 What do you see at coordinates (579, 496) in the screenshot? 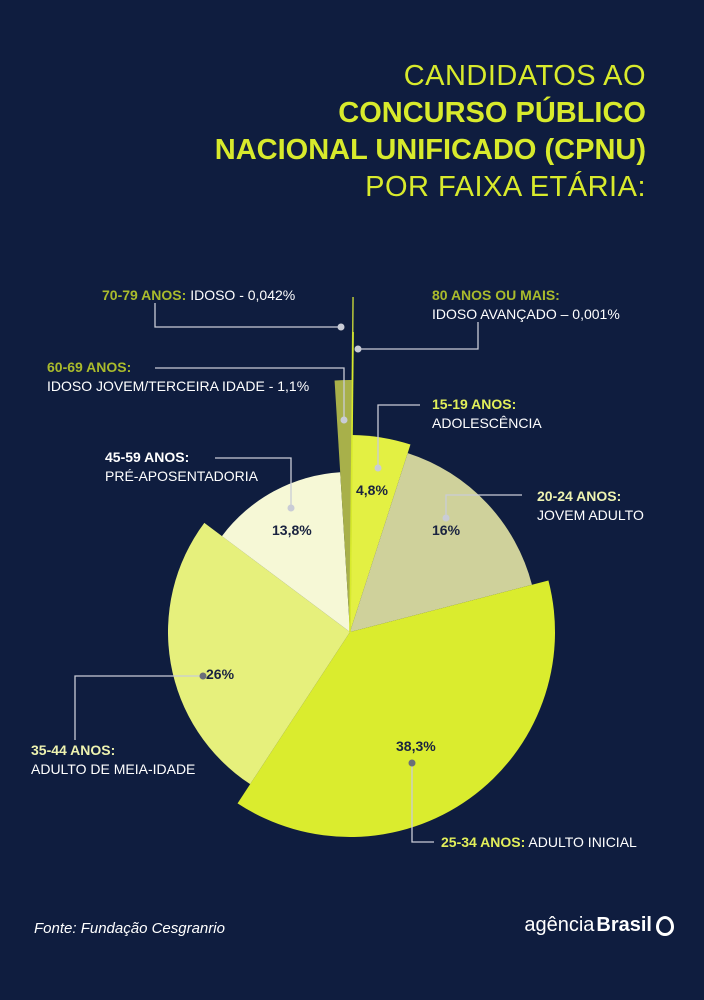
I see `label-age: 20-24 ANOS:` at bounding box center [579, 496].